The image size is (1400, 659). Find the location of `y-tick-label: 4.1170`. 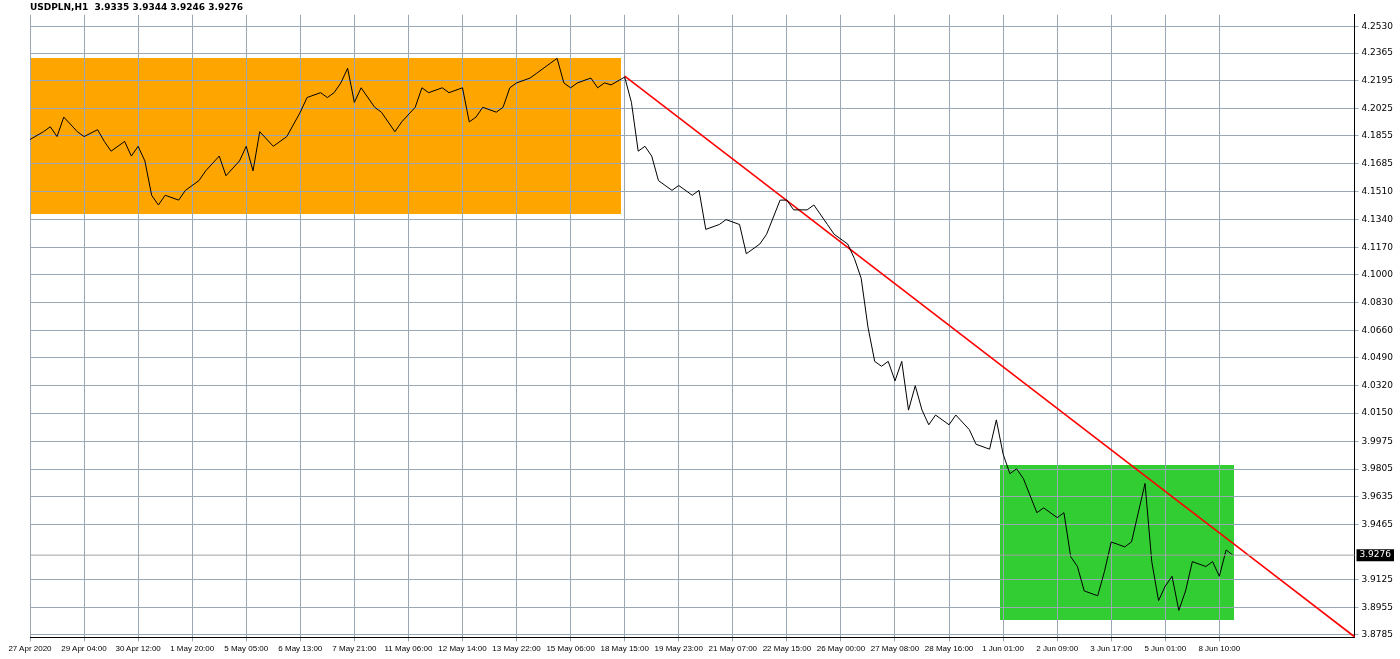

y-tick-label: 4.1170 is located at coordinates (1377, 246).